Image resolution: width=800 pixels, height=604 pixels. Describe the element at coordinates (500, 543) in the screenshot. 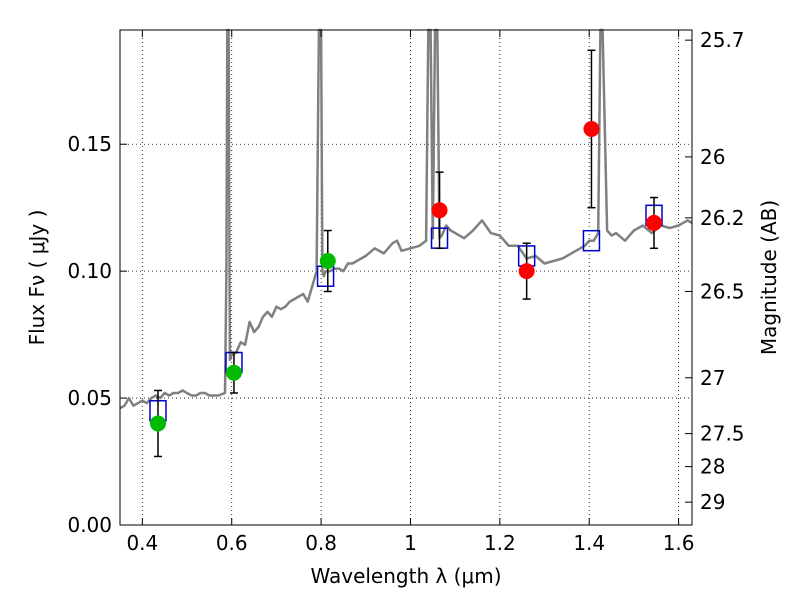

I see `x-tick-label: 1.2` at that location.